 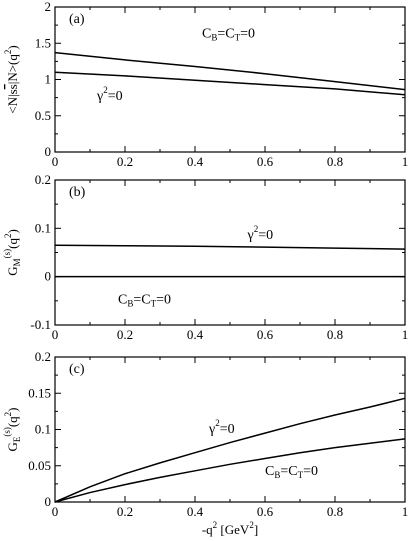 I want to click on y-tick-label: 2, so click(x=48, y=7).